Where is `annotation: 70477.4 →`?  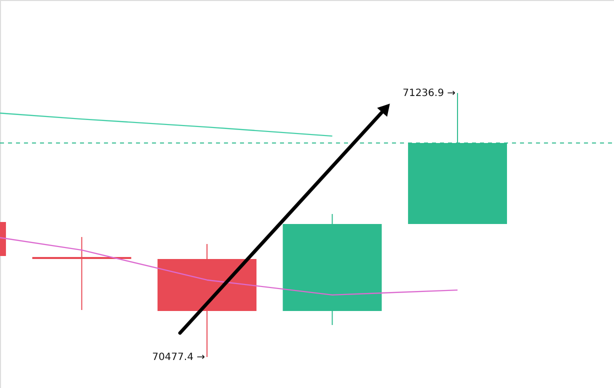 annotation: 70477.4 → is located at coordinates (178, 357).